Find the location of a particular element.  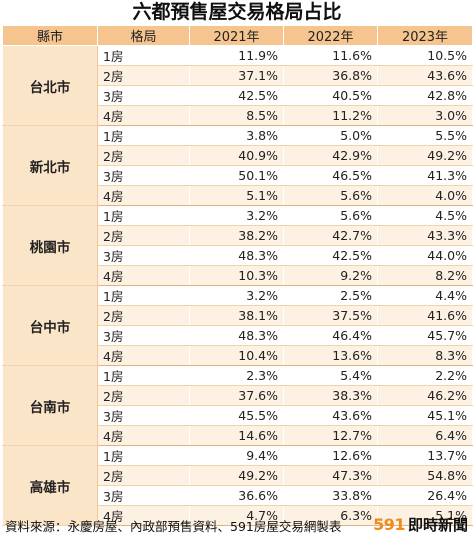

value-cell-2022: 11.6% is located at coordinates (330, 55).